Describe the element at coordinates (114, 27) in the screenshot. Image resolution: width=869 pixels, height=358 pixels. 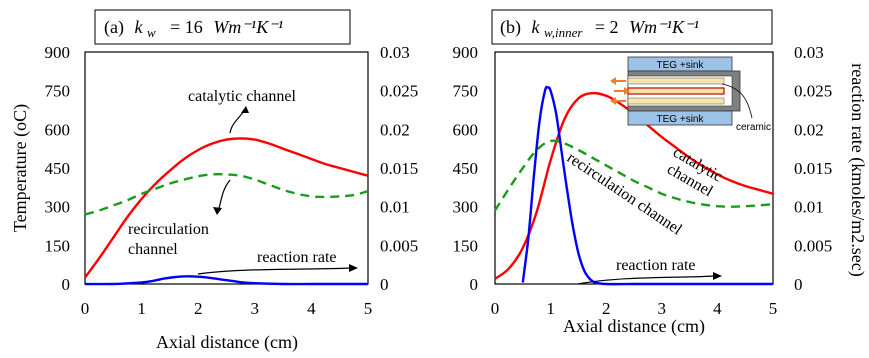
I see `panel-a-label: (a)` at that location.